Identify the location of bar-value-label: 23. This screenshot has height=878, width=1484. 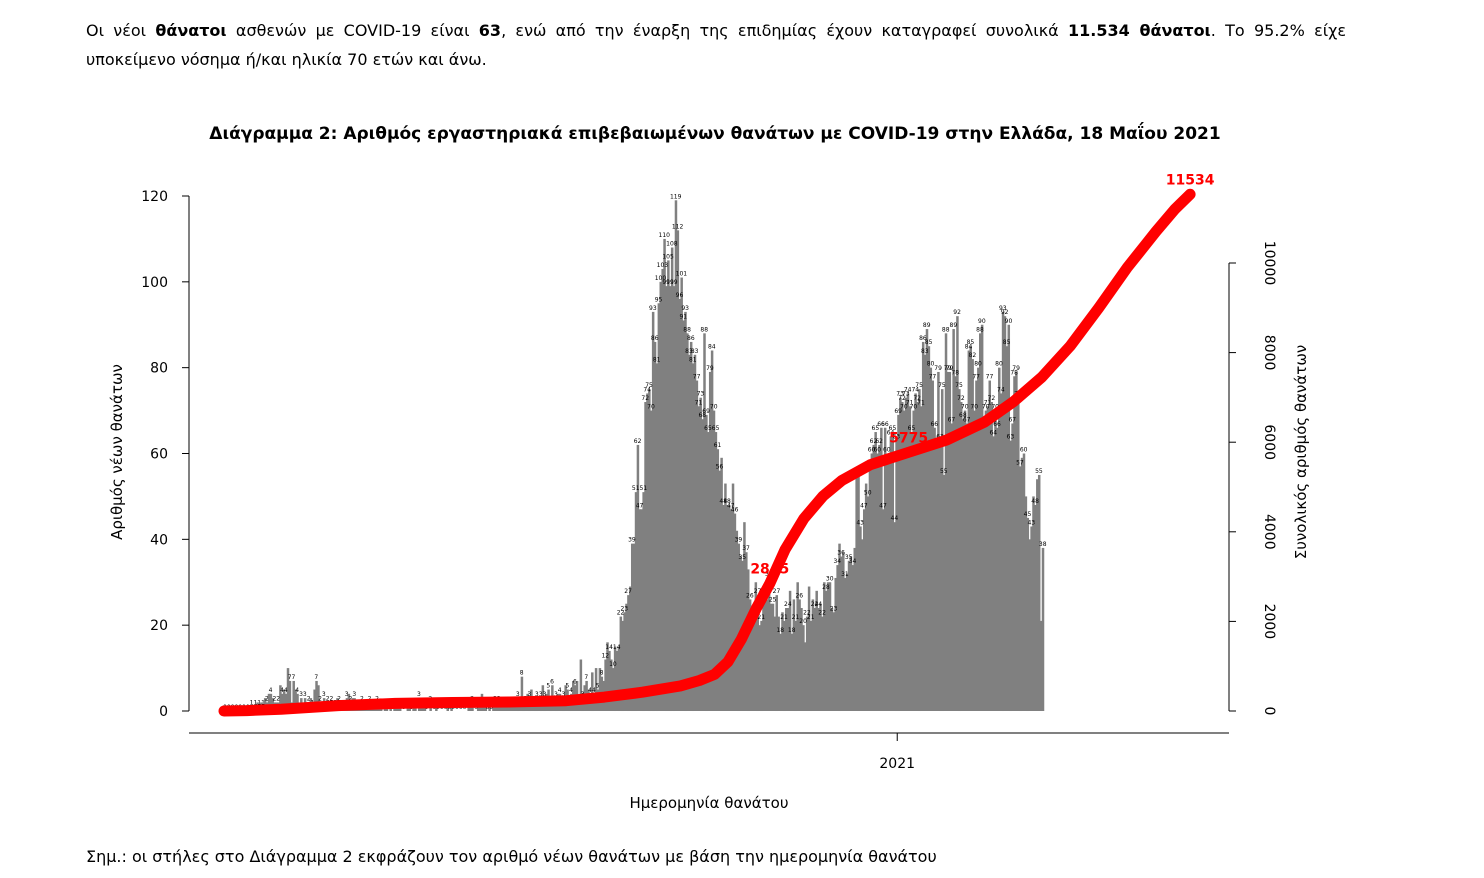
(624, 608).